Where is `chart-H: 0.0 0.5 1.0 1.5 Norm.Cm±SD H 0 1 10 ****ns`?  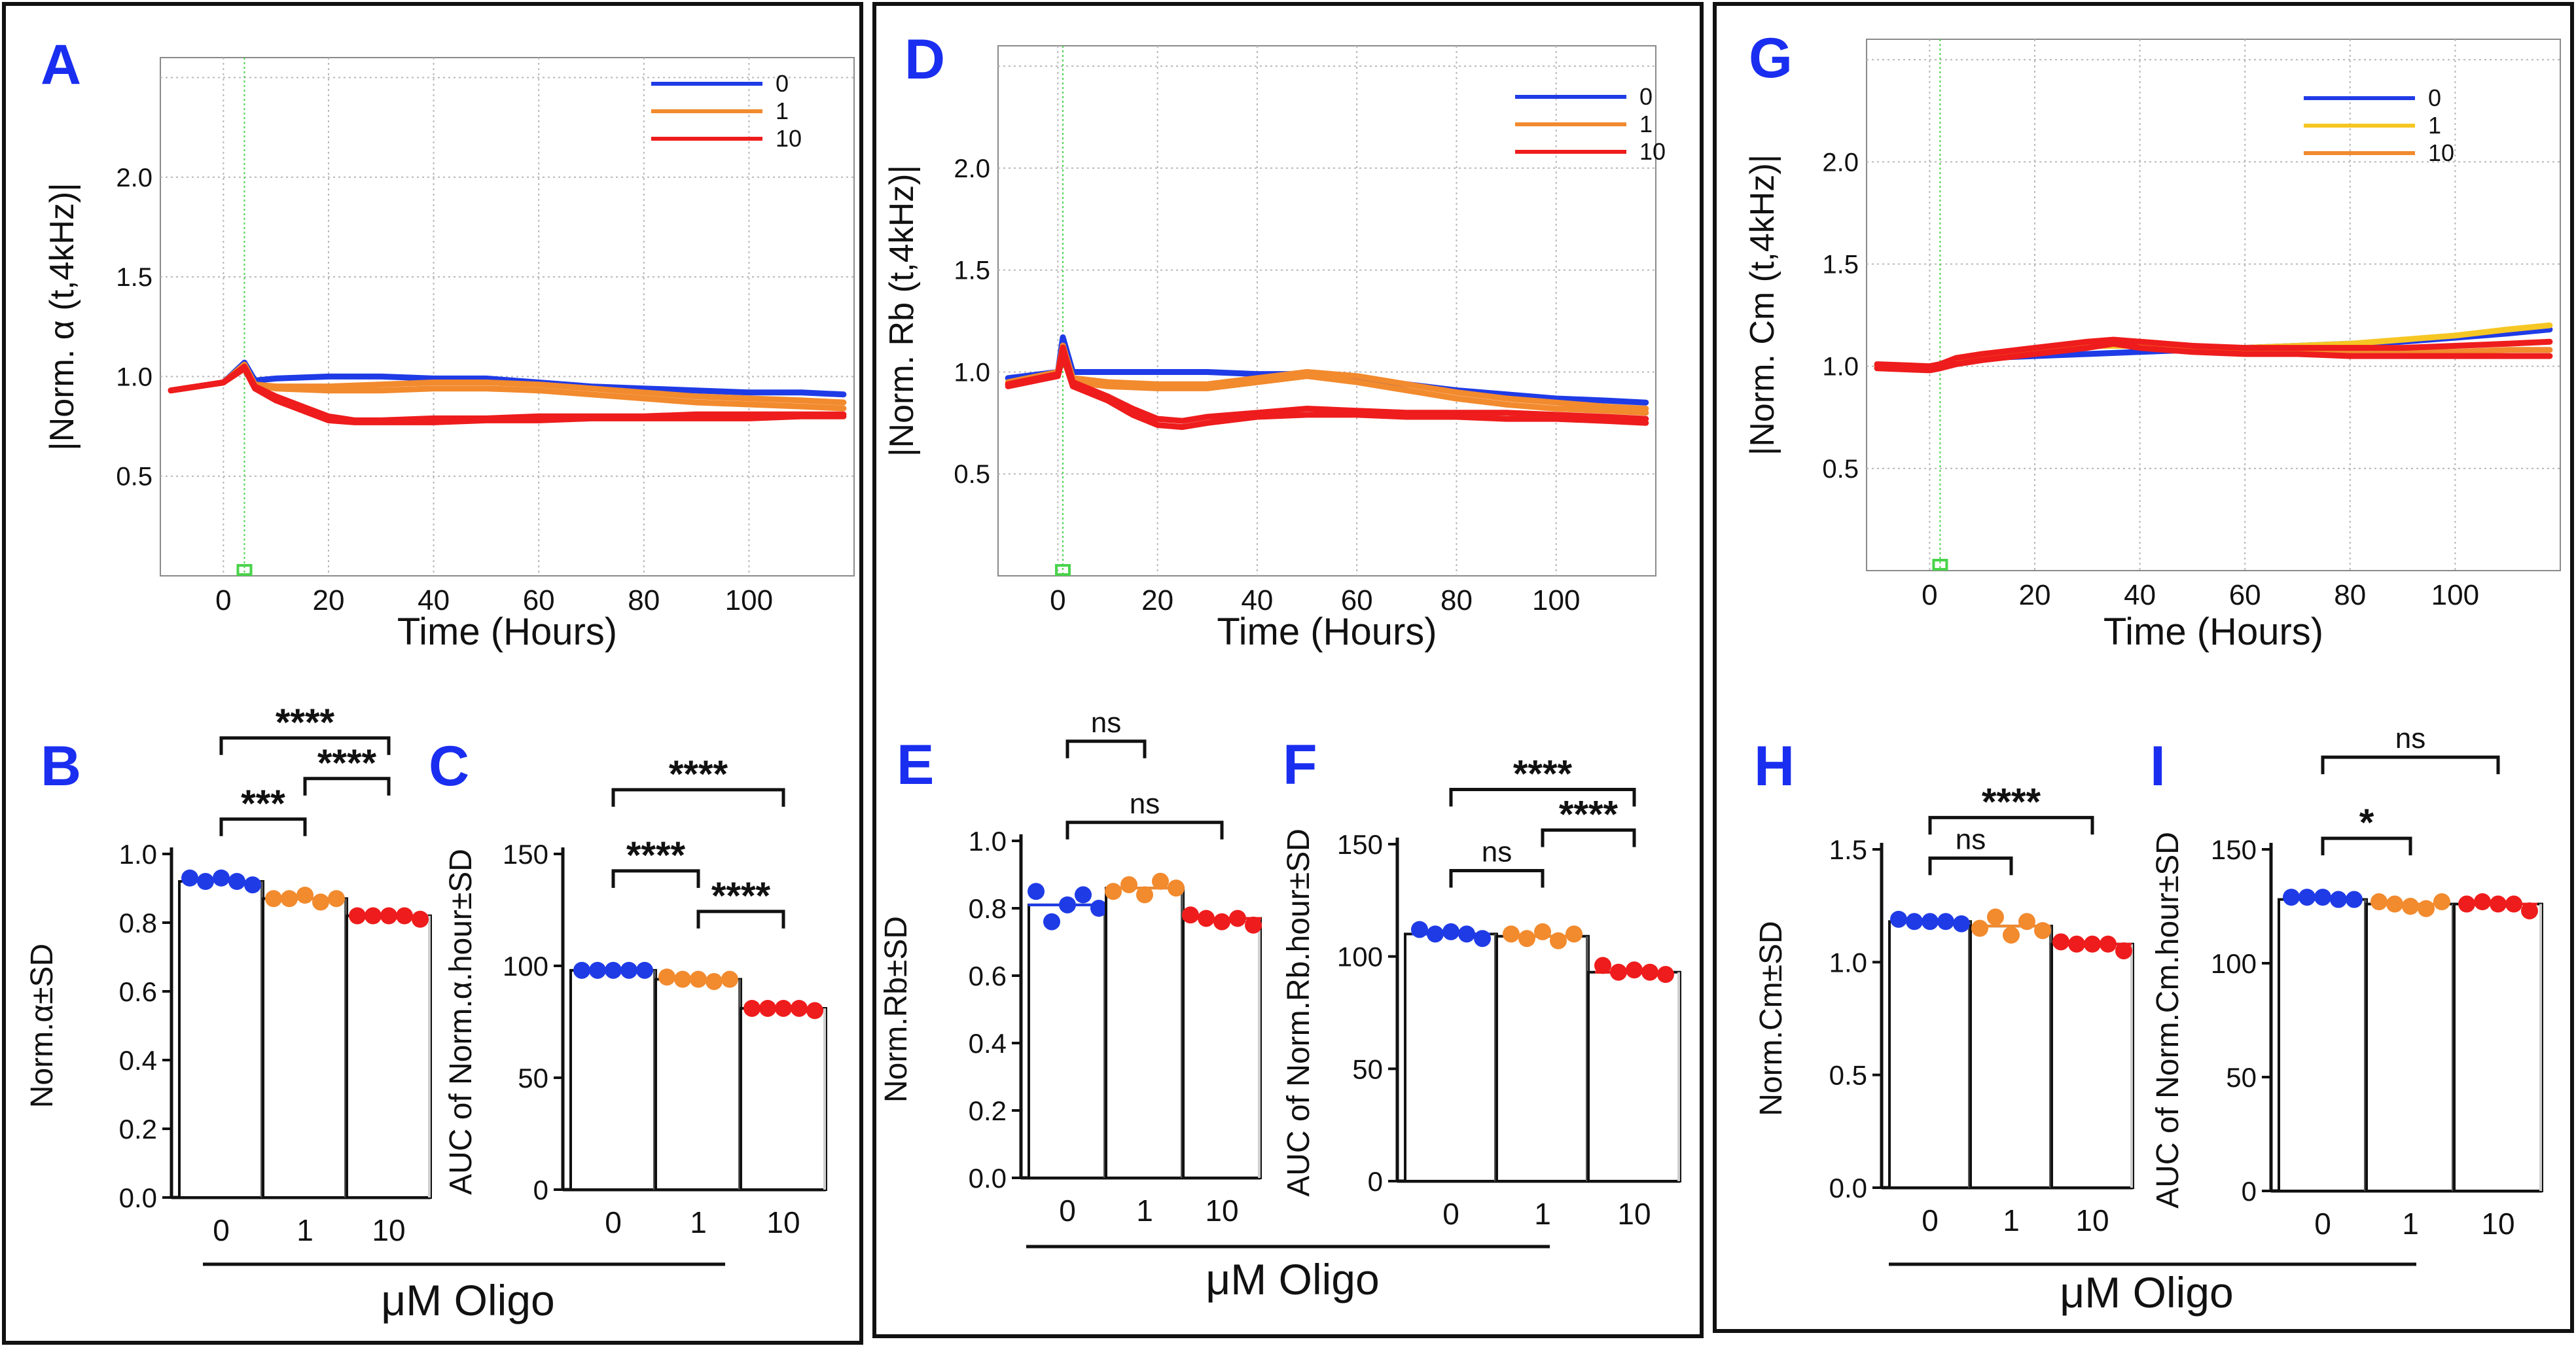
chart-H: 0.0 0.5 1.0 1.5 Norm.Cm±SD H 0 1 10 ****ns is located at coordinates (1944, 986).